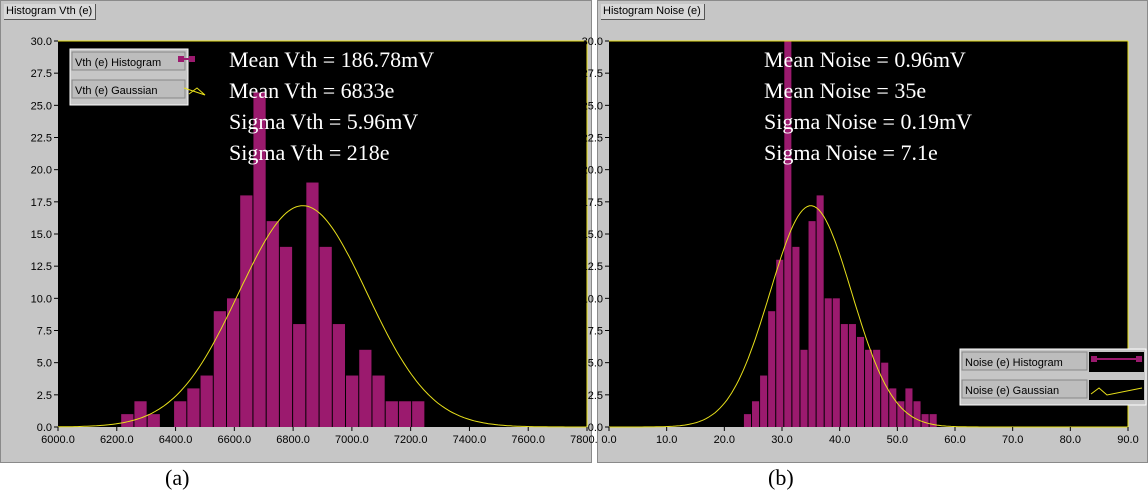  I want to click on figure-caption-b: (b), so click(781, 477).